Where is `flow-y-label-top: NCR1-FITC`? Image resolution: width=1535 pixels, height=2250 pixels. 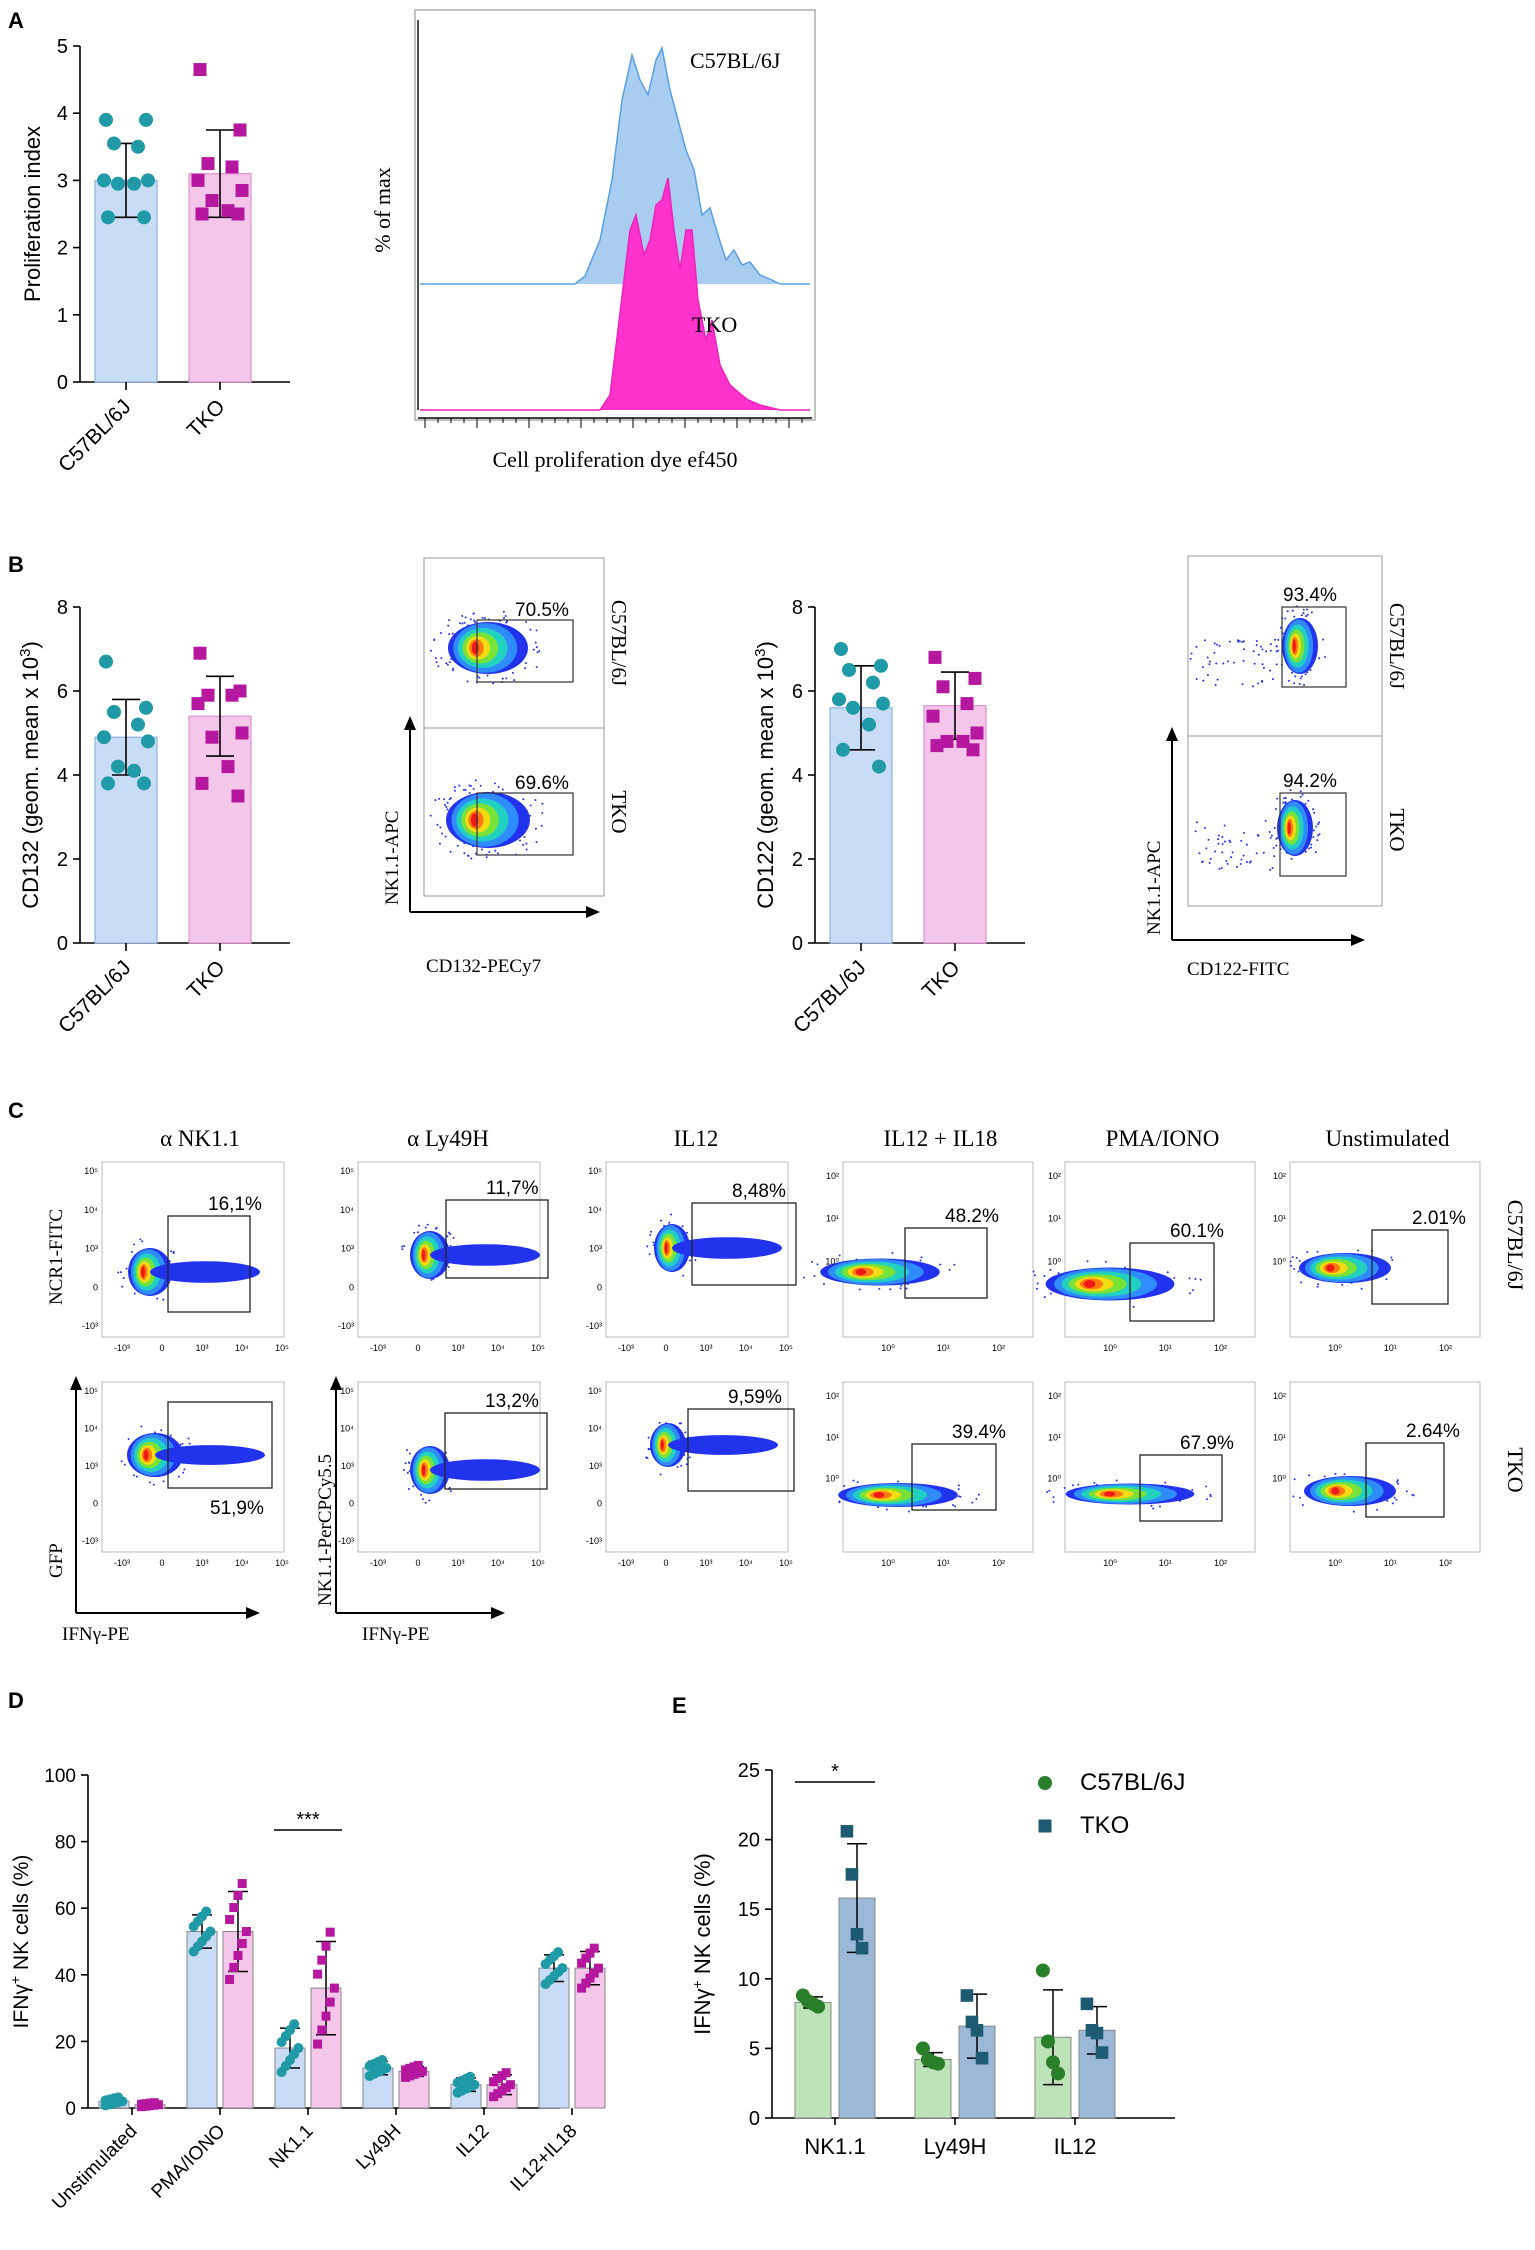 flow-y-label-top: NCR1-FITC is located at coordinates (56, 1257).